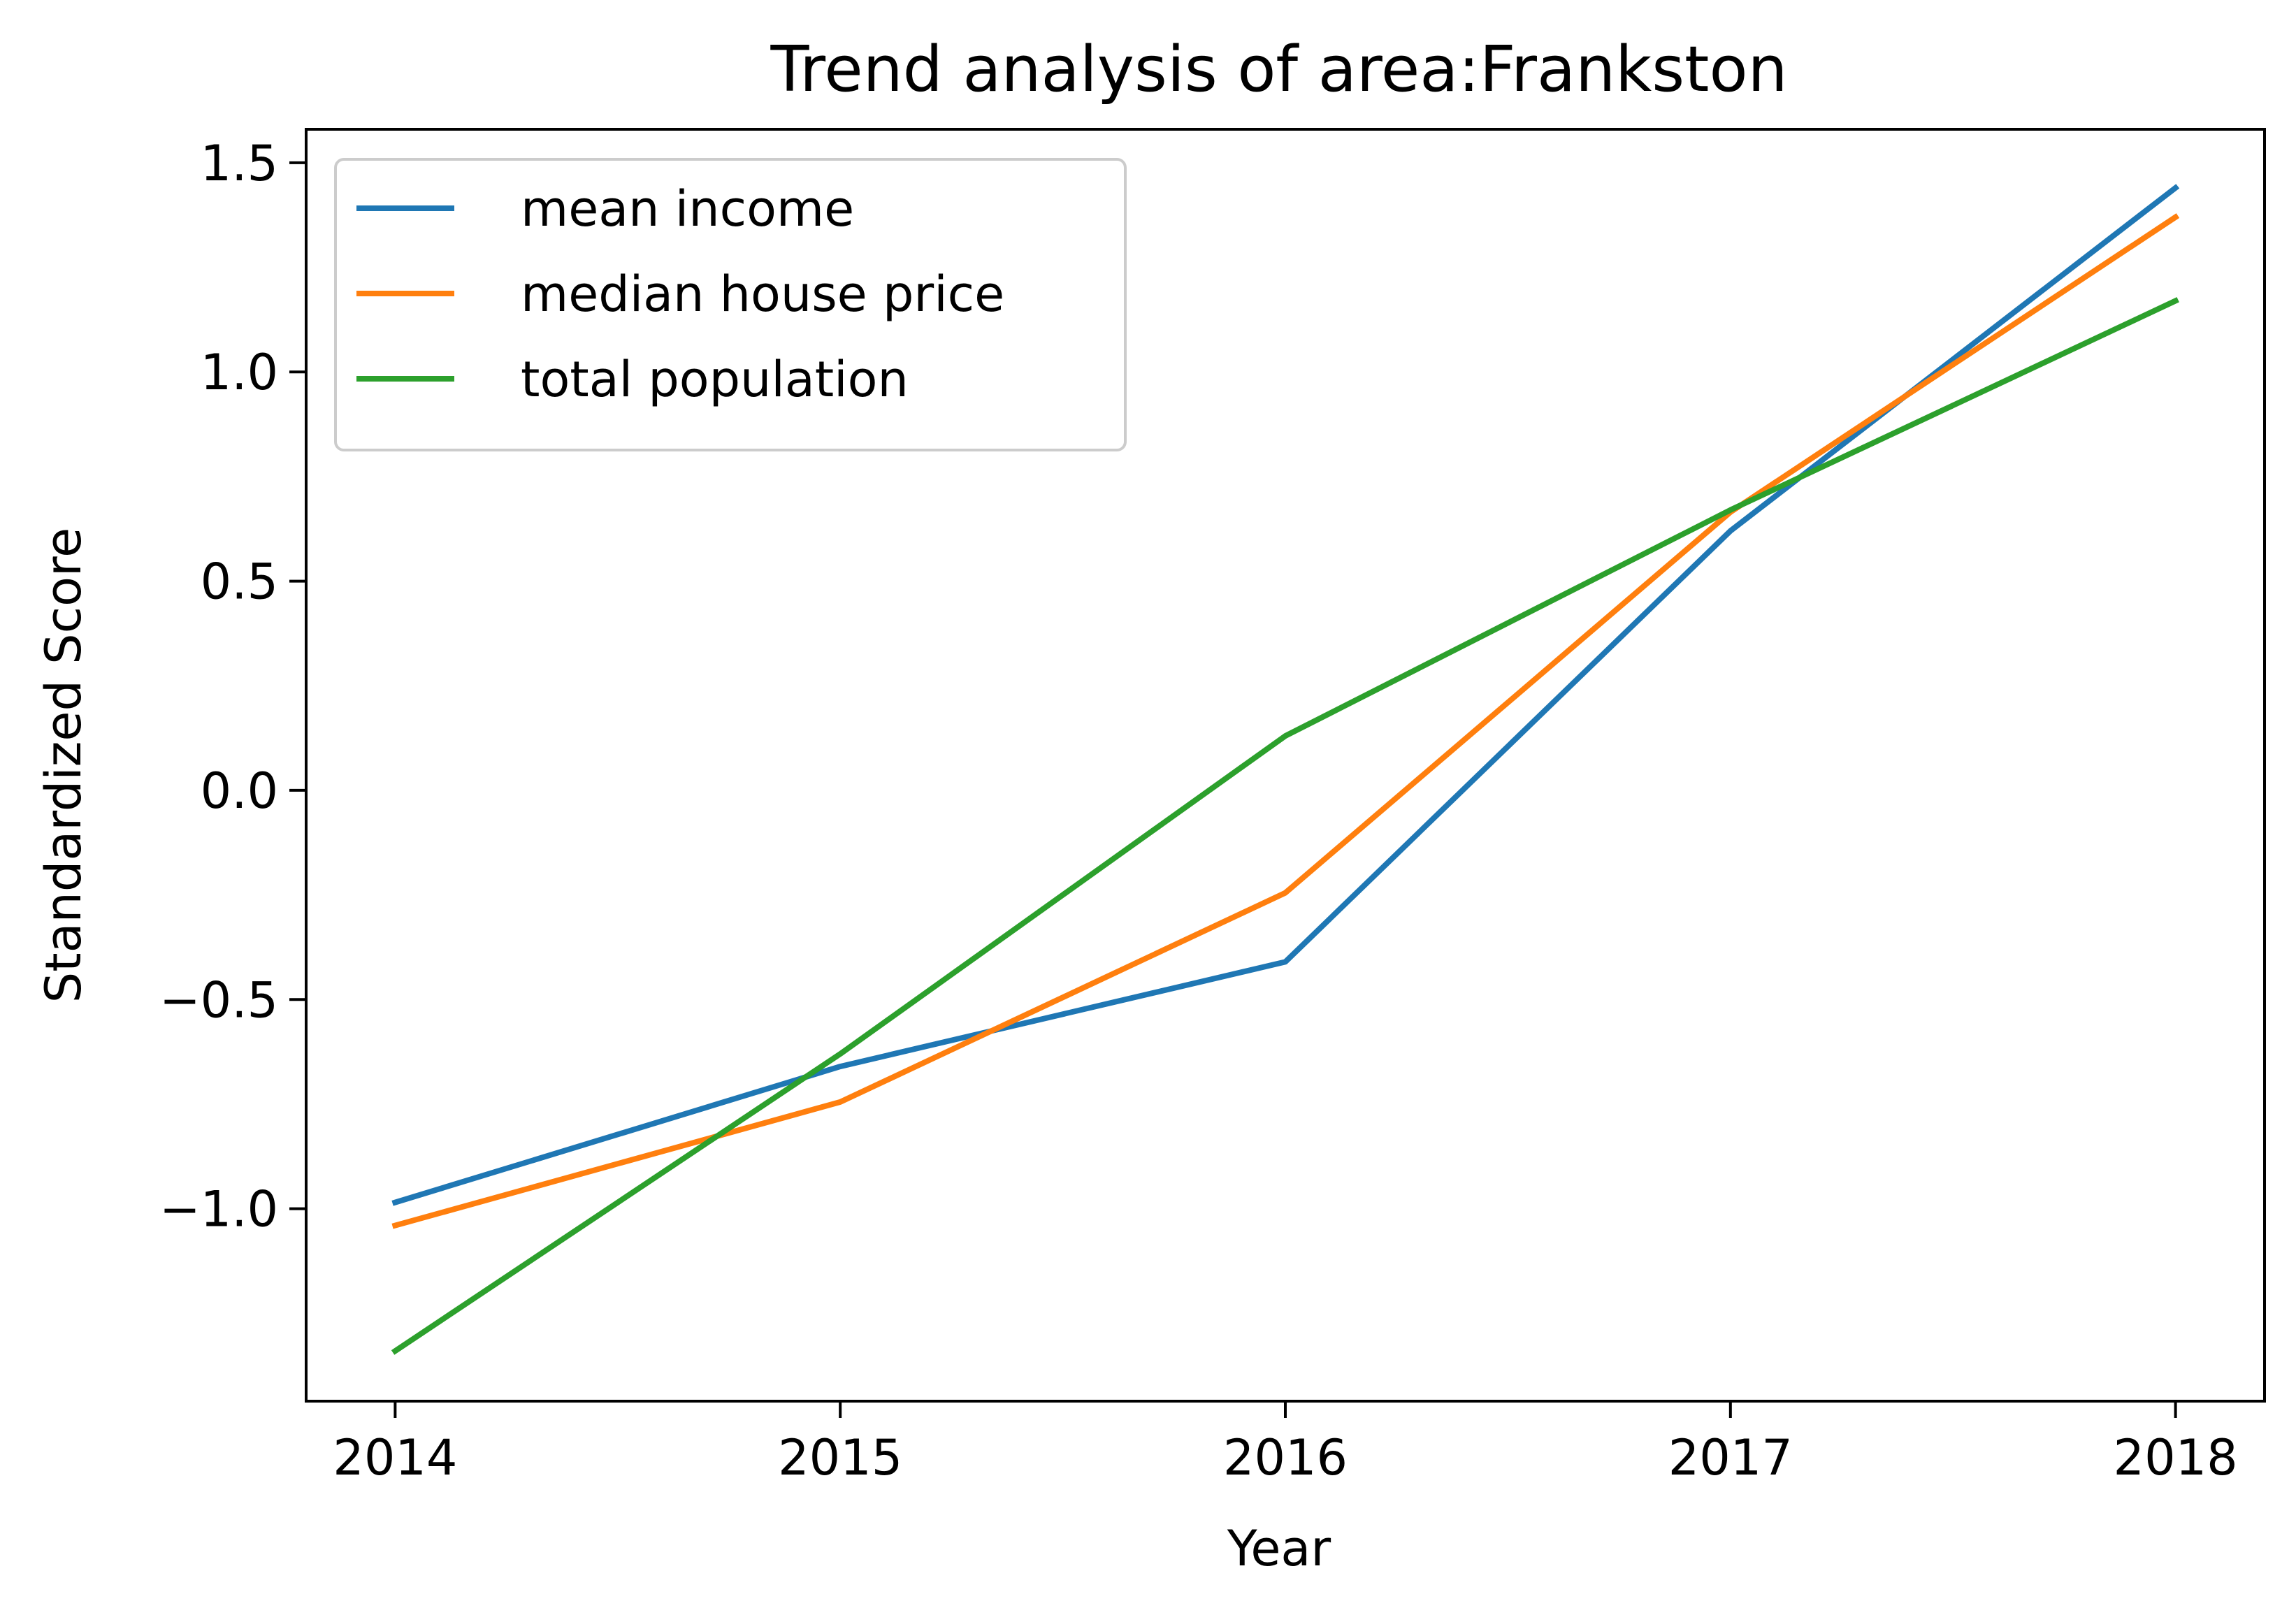 This screenshot has height=1615, width=2296. What do you see at coordinates (1730, 1458) in the screenshot?
I see `x-tick-label: 2017` at bounding box center [1730, 1458].